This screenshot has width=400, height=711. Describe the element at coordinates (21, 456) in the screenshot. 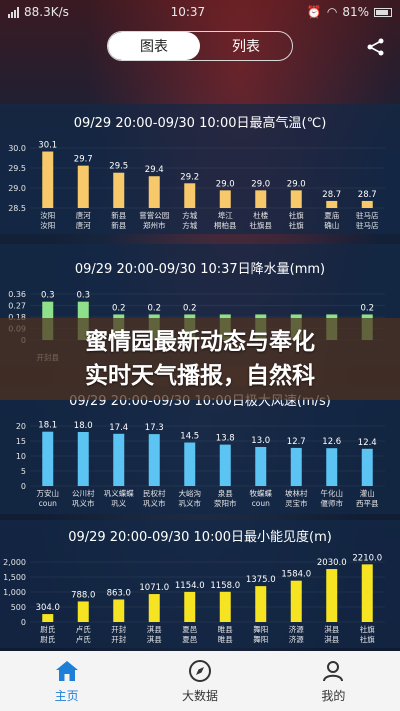

I see `y-tick-label: 10` at that location.